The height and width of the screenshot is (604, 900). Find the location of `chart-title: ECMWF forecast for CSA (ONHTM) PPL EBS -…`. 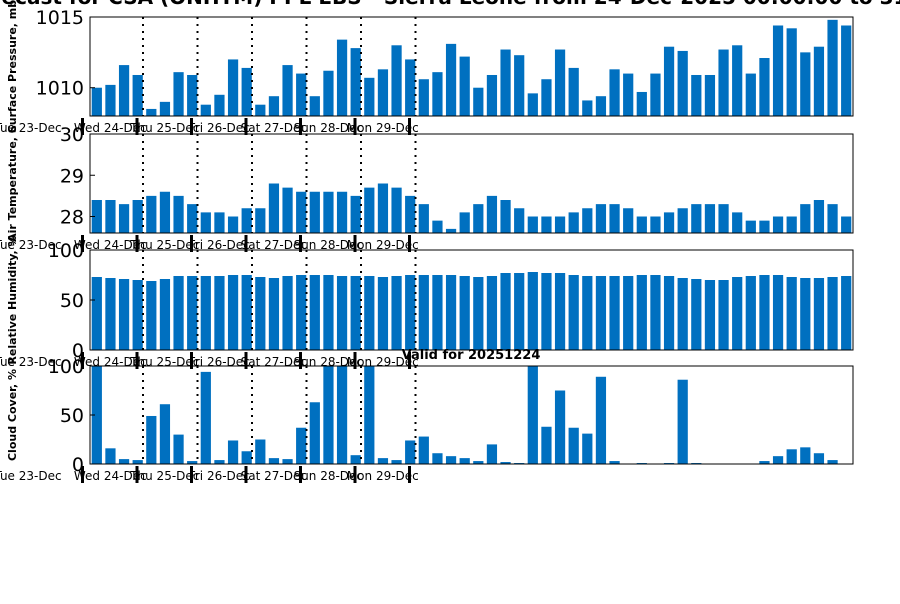

chart-title: ECMWF forecast for CSA (ONHTM) PPL EBS -… is located at coordinates (450, 4).